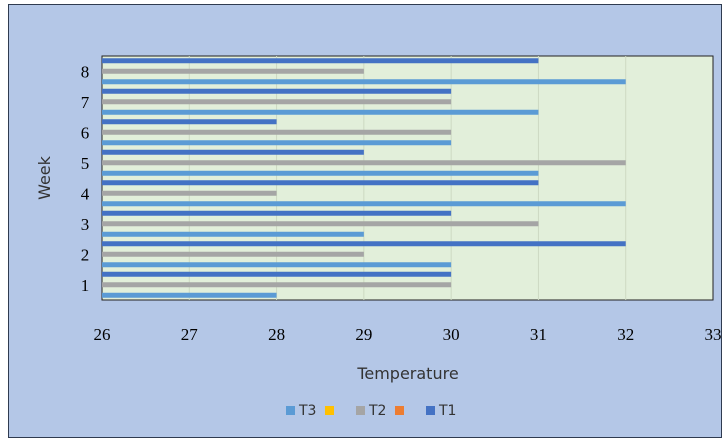 This screenshot has height=444, width=727. What do you see at coordinates (451, 334) in the screenshot?
I see `x-tick-label: 30` at bounding box center [451, 334].